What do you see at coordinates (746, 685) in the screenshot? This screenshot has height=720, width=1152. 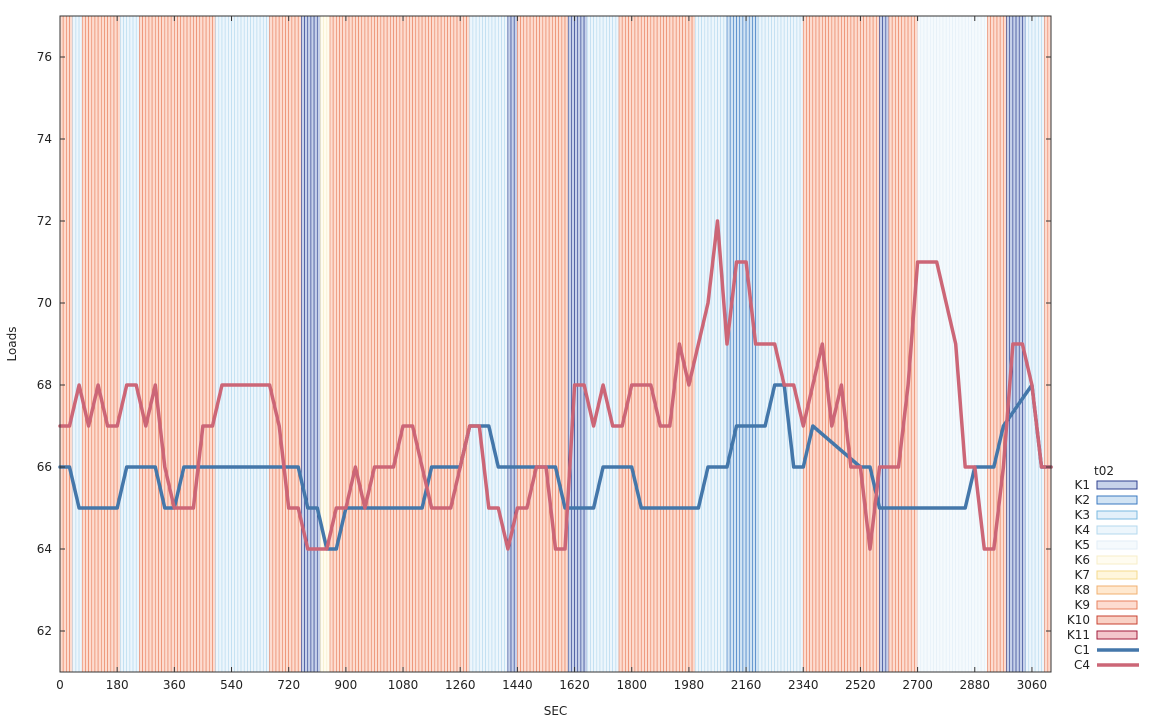 I see `x-tick-label: 2160` at bounding box center [746, 685].